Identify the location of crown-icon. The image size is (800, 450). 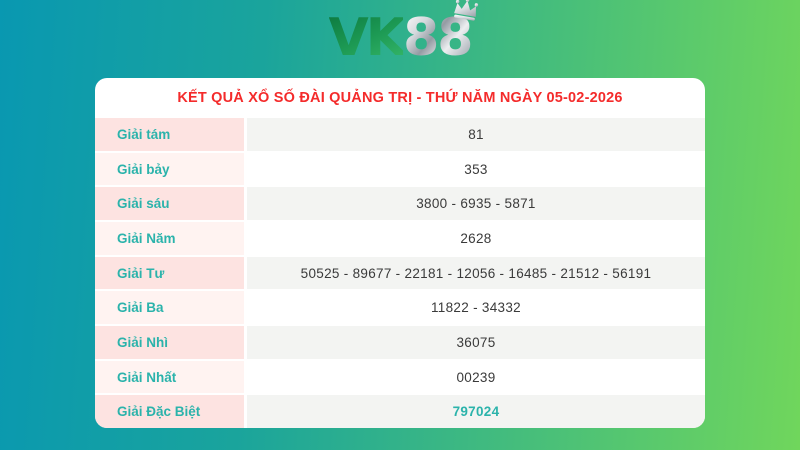
(466, 10).